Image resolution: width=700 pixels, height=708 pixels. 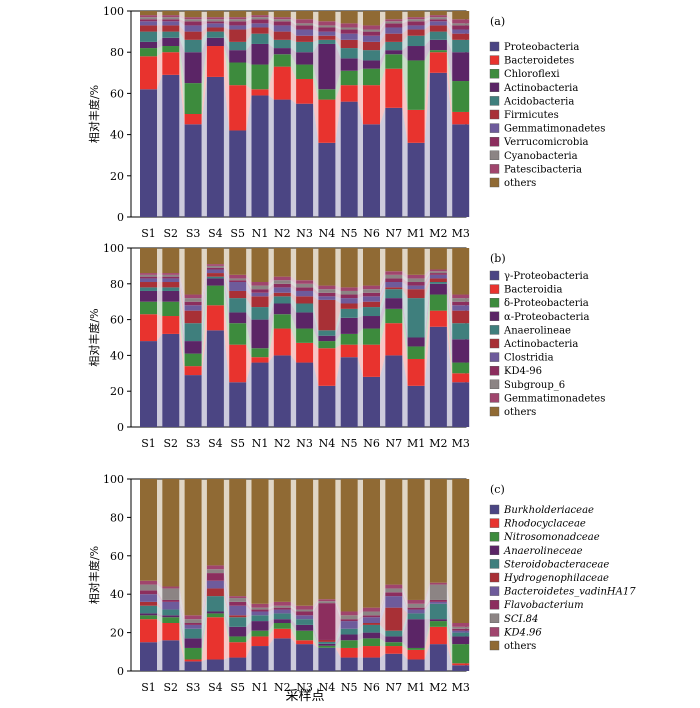 What do you see at coordinates (193, 687) in the screenshot?
I see `x-tick-label: S3` at bounding box center [193, 687].